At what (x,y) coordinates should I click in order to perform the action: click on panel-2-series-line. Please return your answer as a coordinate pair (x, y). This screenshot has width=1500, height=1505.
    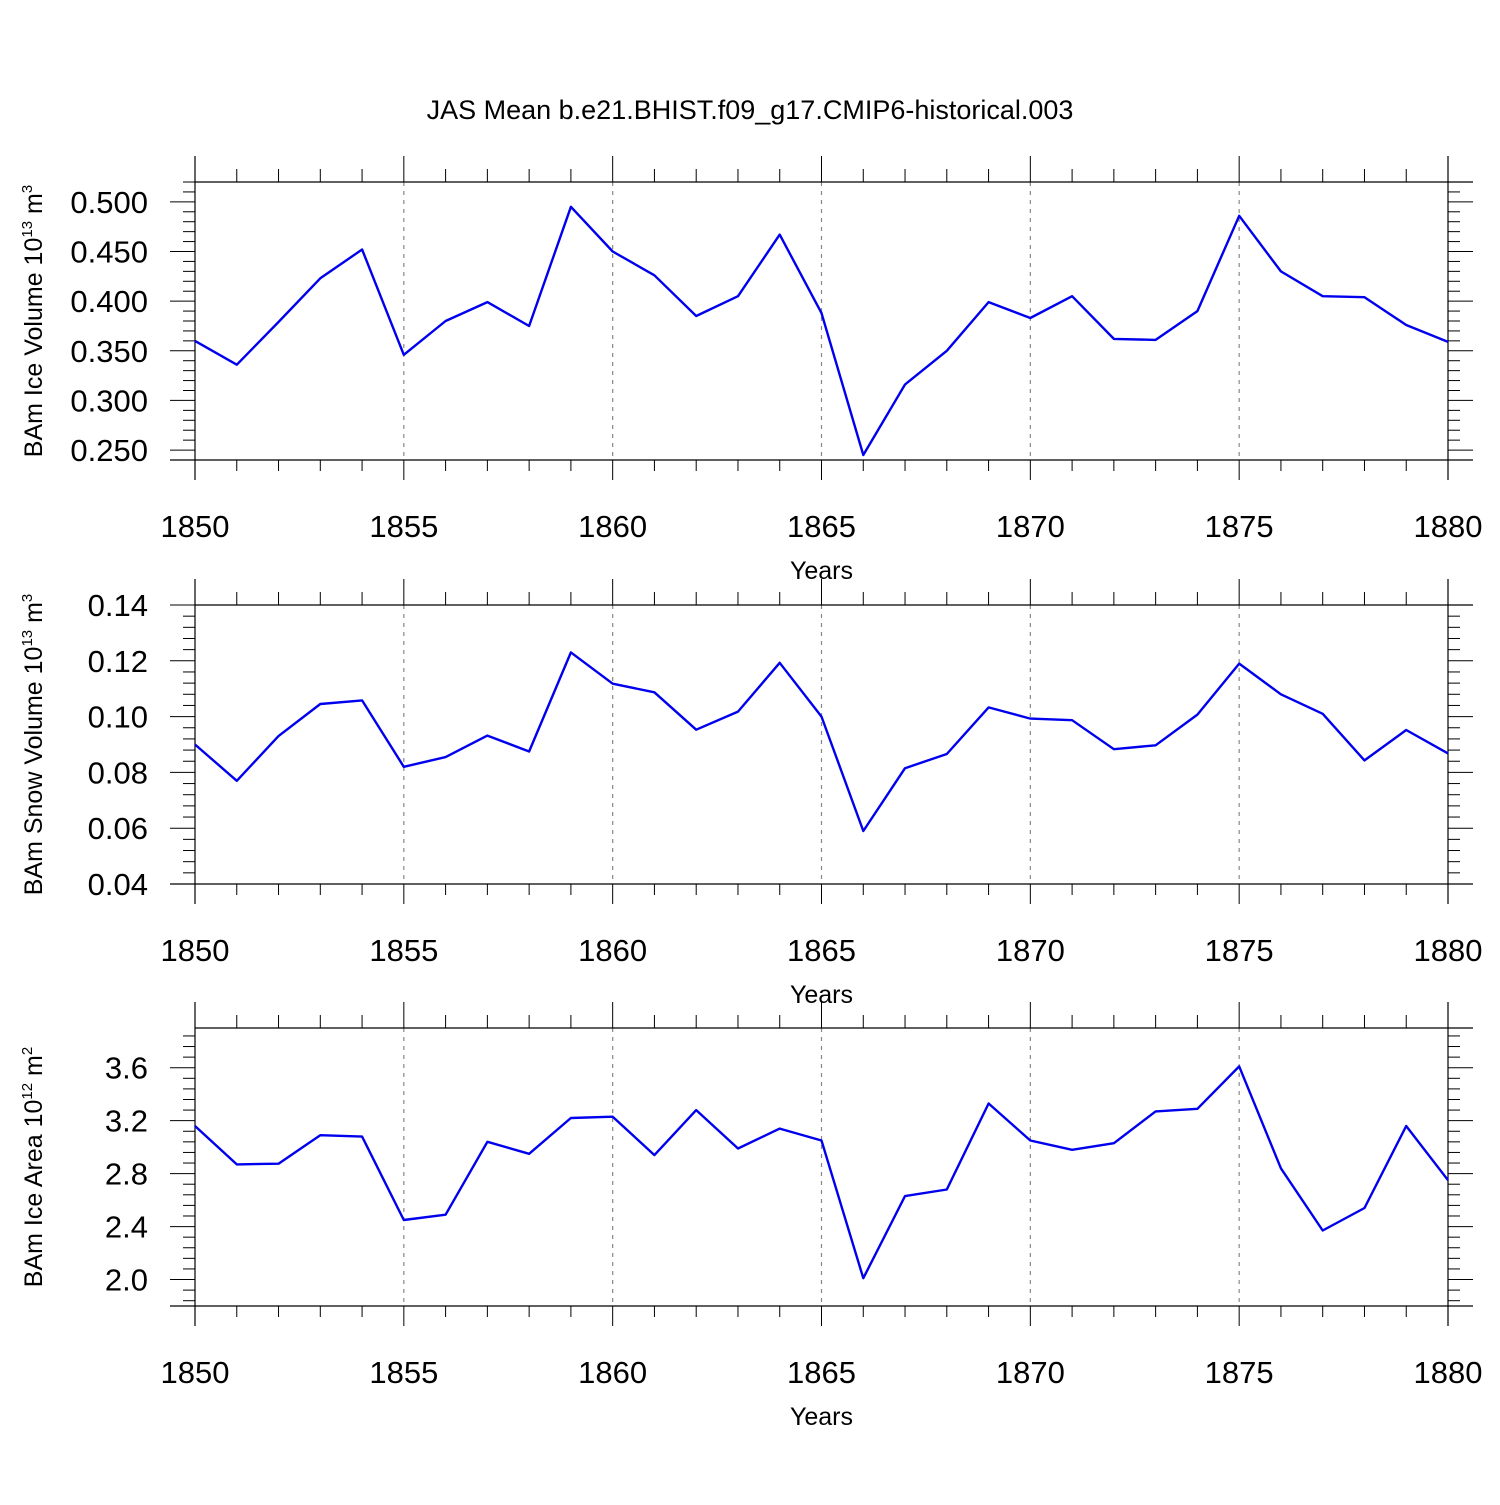
    Looking at the image, I should click on (821, 742).